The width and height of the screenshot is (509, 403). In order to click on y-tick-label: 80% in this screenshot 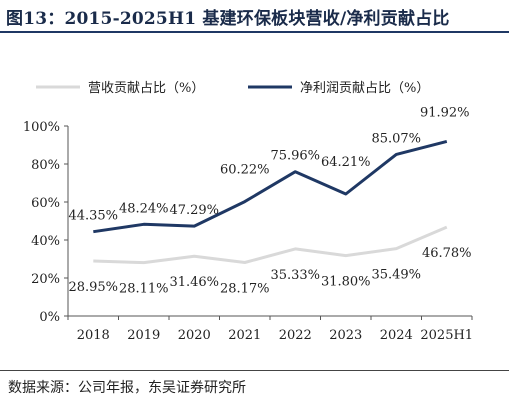, I will do `click(45, 165)`.